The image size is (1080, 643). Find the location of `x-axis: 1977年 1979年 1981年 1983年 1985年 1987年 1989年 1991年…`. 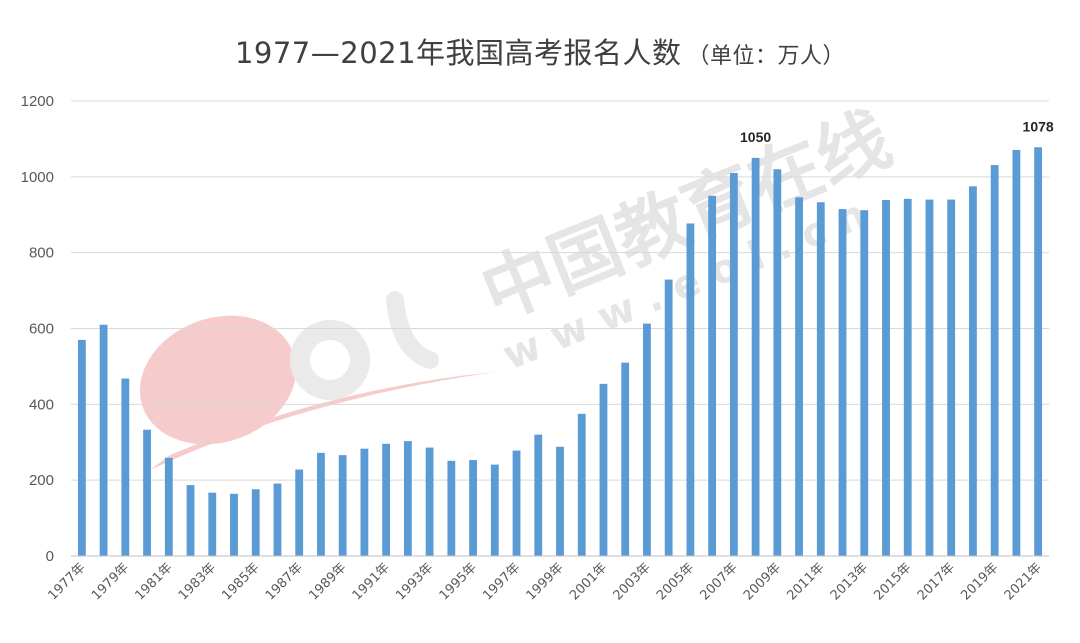

x-axis: 1977年 1979年 1981年 1983年 1985年 1987年 1989年 1991年… is located at coordinates (547, 579).